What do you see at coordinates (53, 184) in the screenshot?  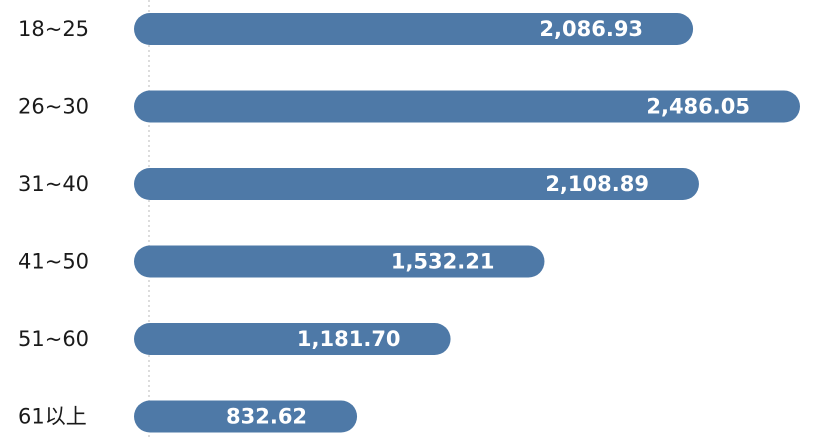 I see `category-label-2: 31~40` at bounding box center [53, 184].